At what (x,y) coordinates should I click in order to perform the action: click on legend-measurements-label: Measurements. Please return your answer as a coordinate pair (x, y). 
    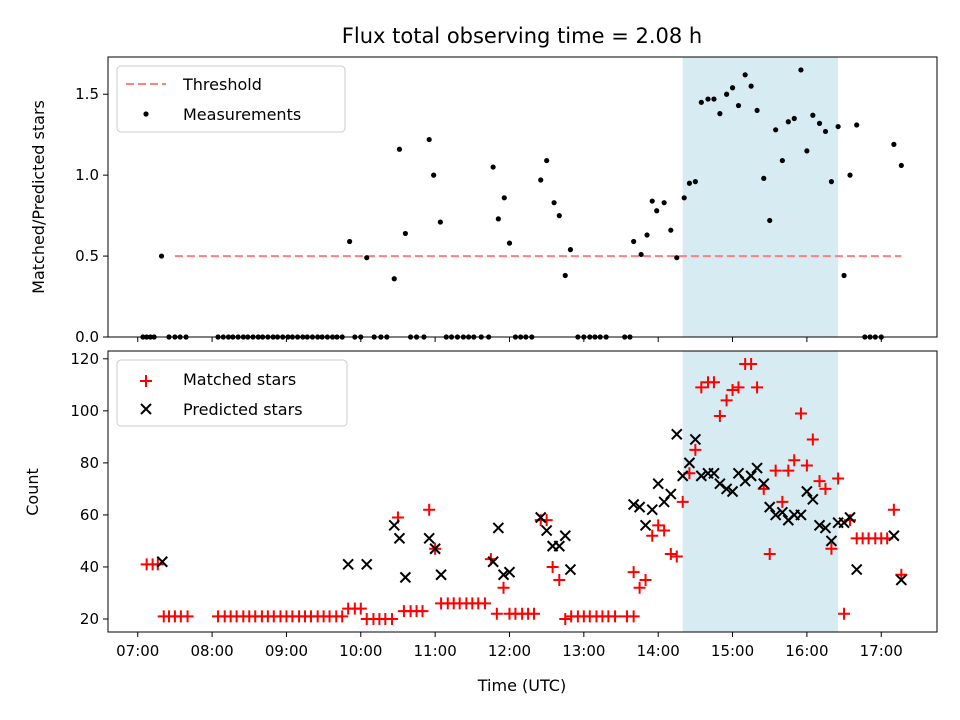
    Looking at the image, I should click on (242, 114).